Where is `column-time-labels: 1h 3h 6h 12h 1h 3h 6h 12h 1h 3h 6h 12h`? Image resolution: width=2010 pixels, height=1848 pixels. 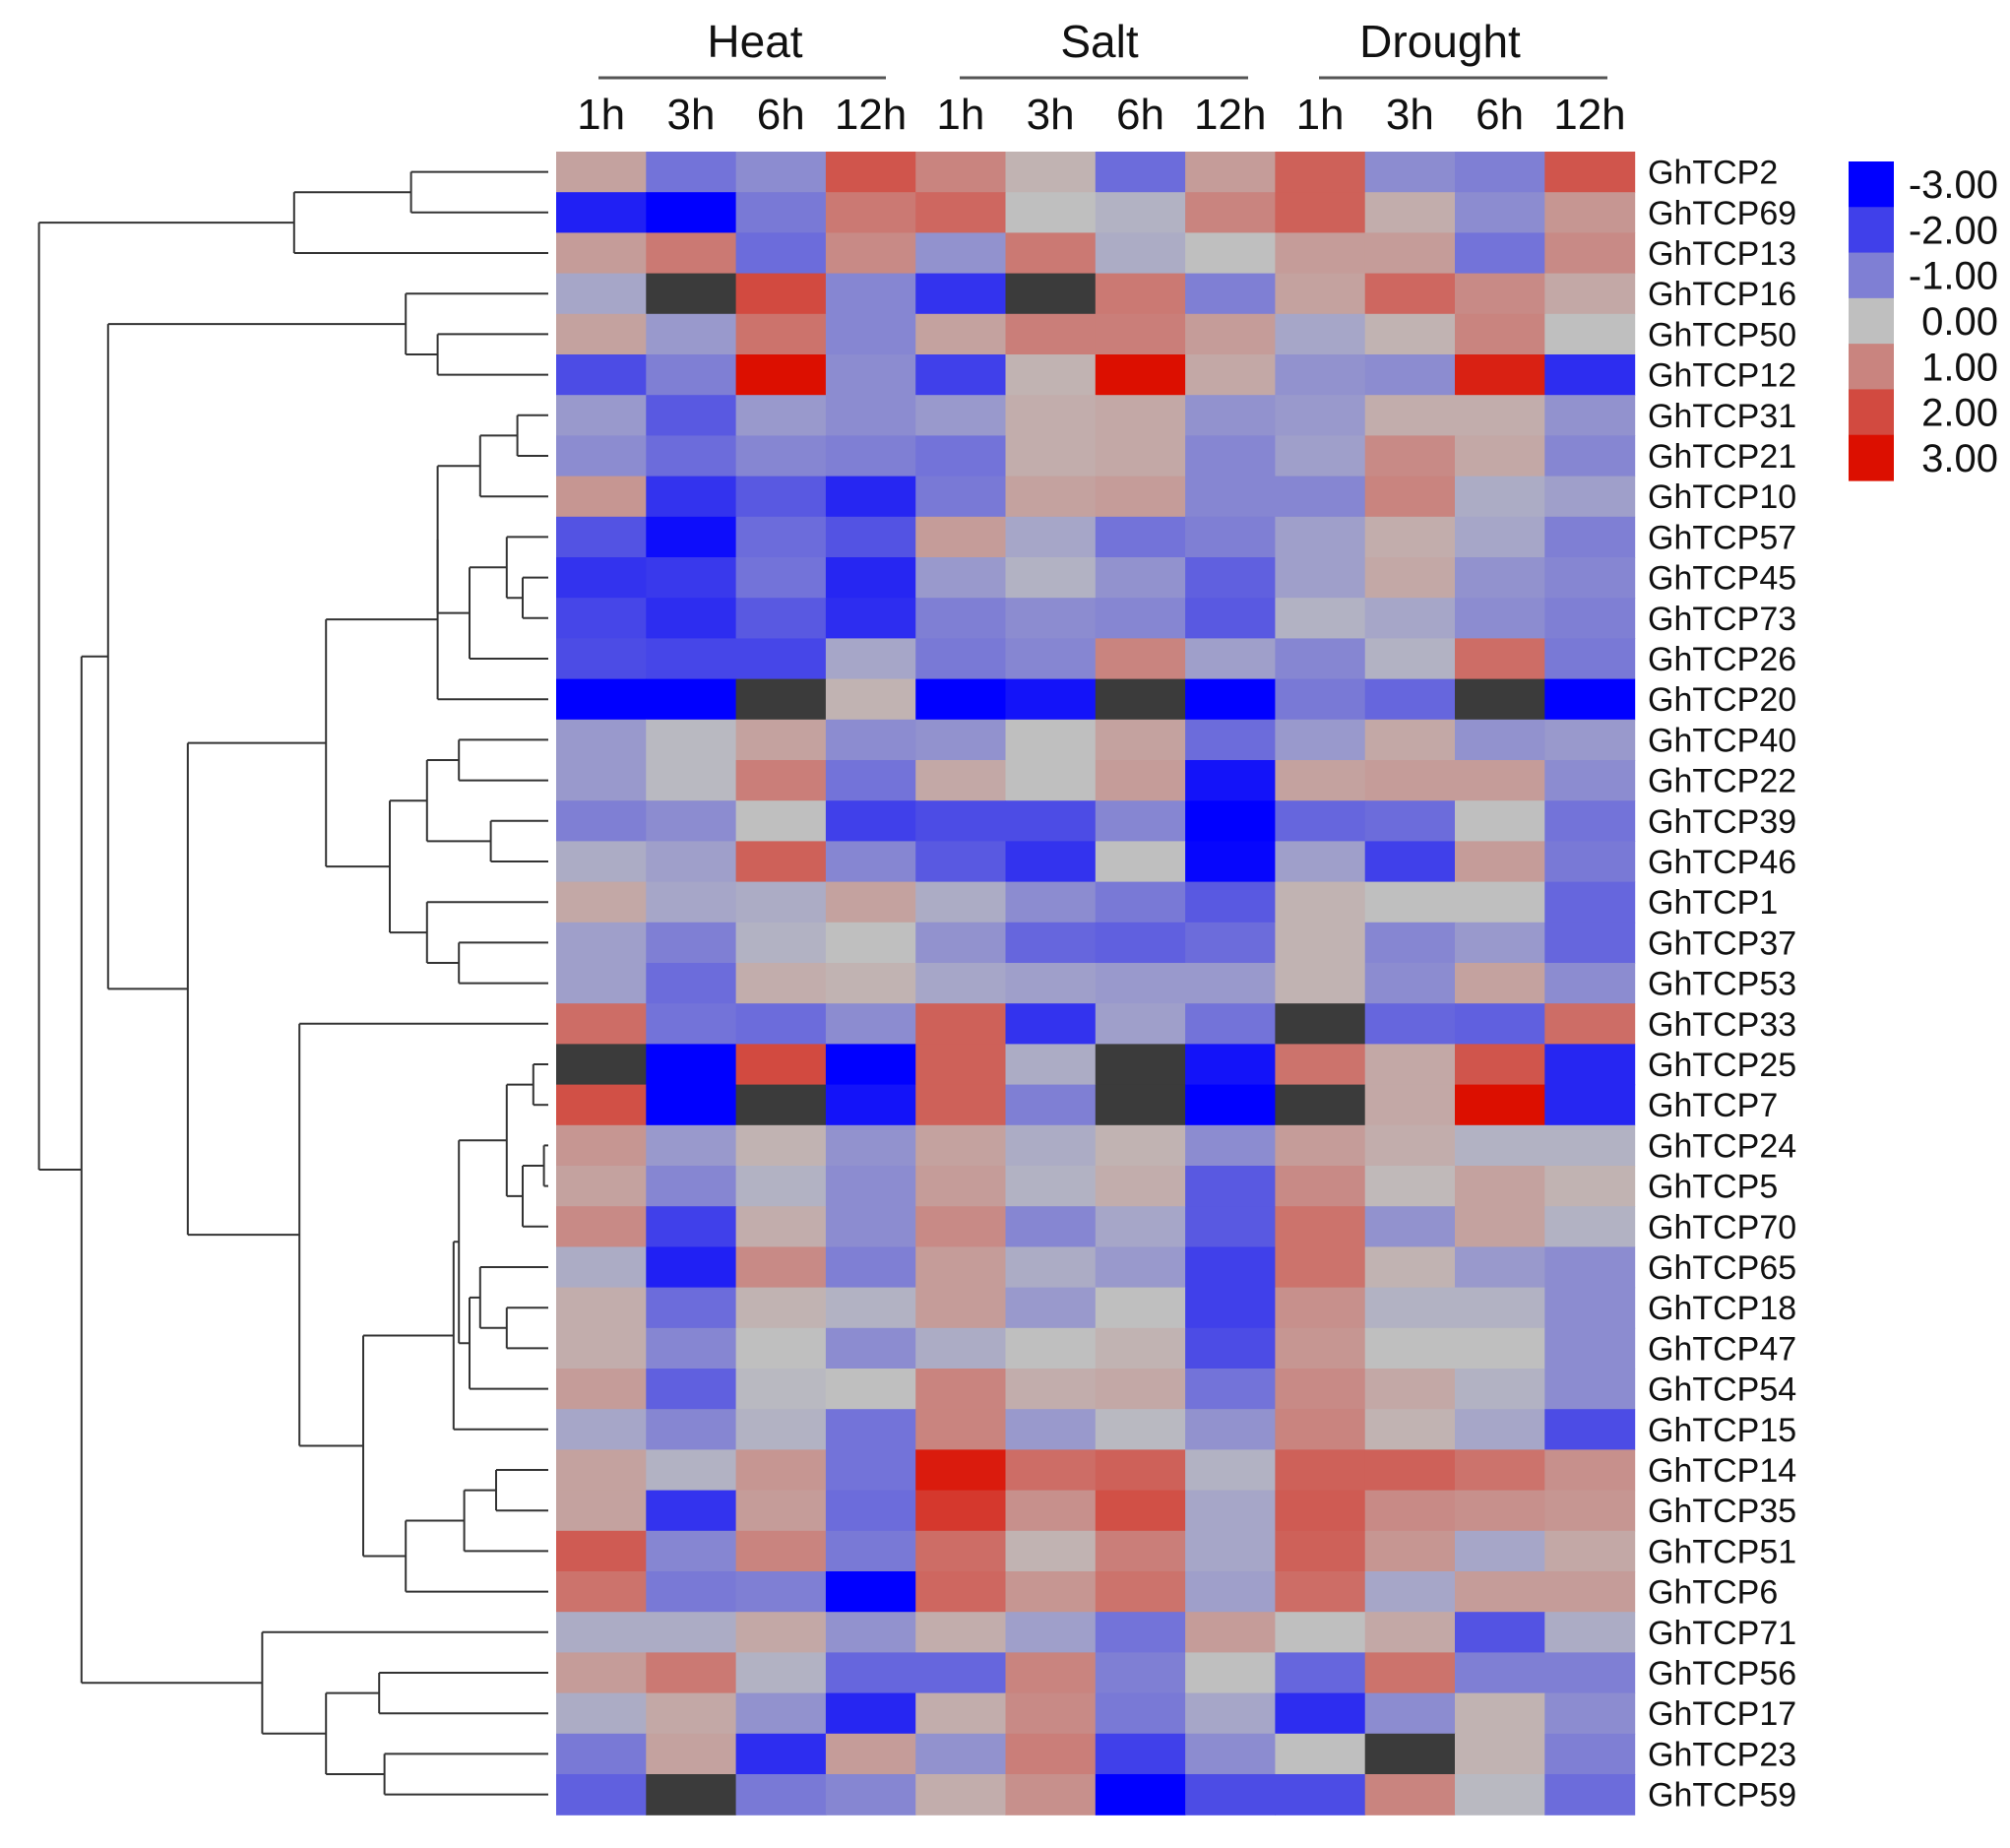
column-time-labels: 1h 3h 6h 12h 1h 3h 6h 12h 1h 3h 6h 12h is located at coordinates (1101, 115).